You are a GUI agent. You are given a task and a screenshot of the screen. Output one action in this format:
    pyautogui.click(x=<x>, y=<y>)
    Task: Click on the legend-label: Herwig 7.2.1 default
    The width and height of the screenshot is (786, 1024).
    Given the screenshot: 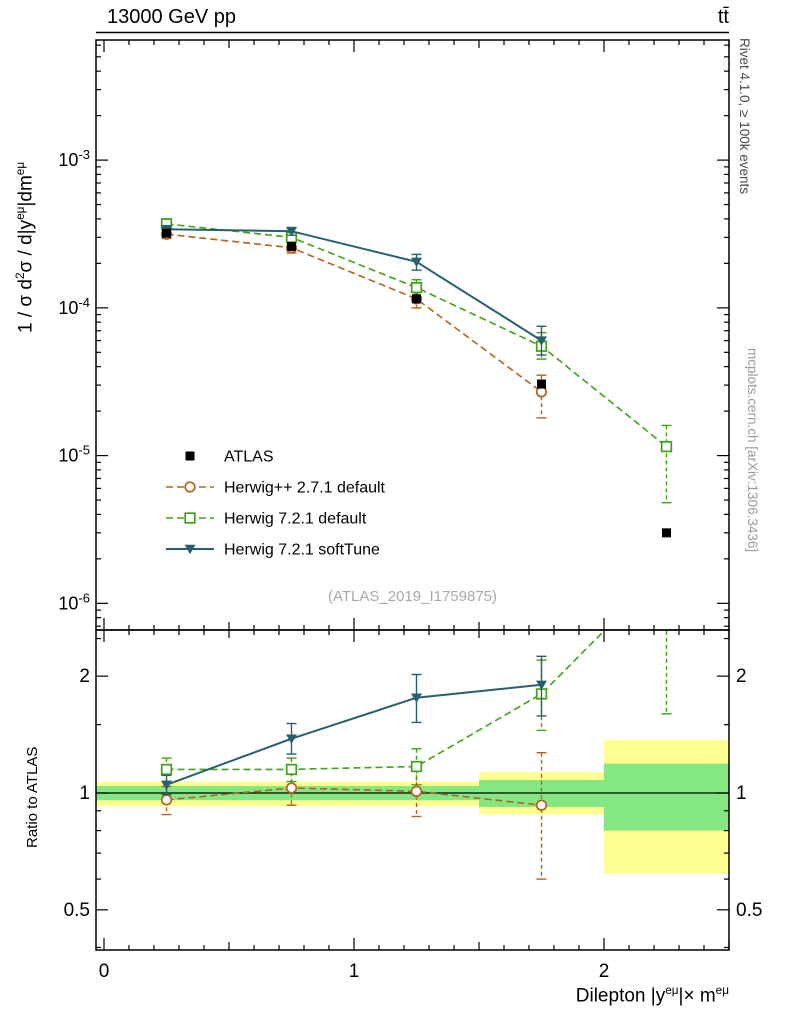 What is the action you would take?
    pyautogui.click(x=295, y=519)
    